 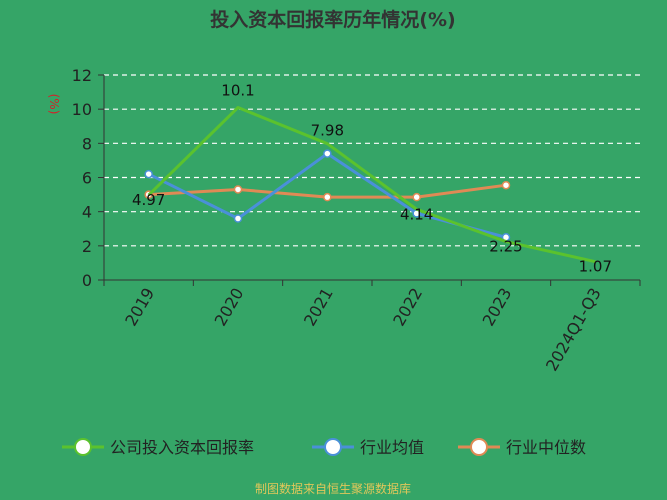 I want to click on y-tick-label: 8, so click(x=87, y=143).